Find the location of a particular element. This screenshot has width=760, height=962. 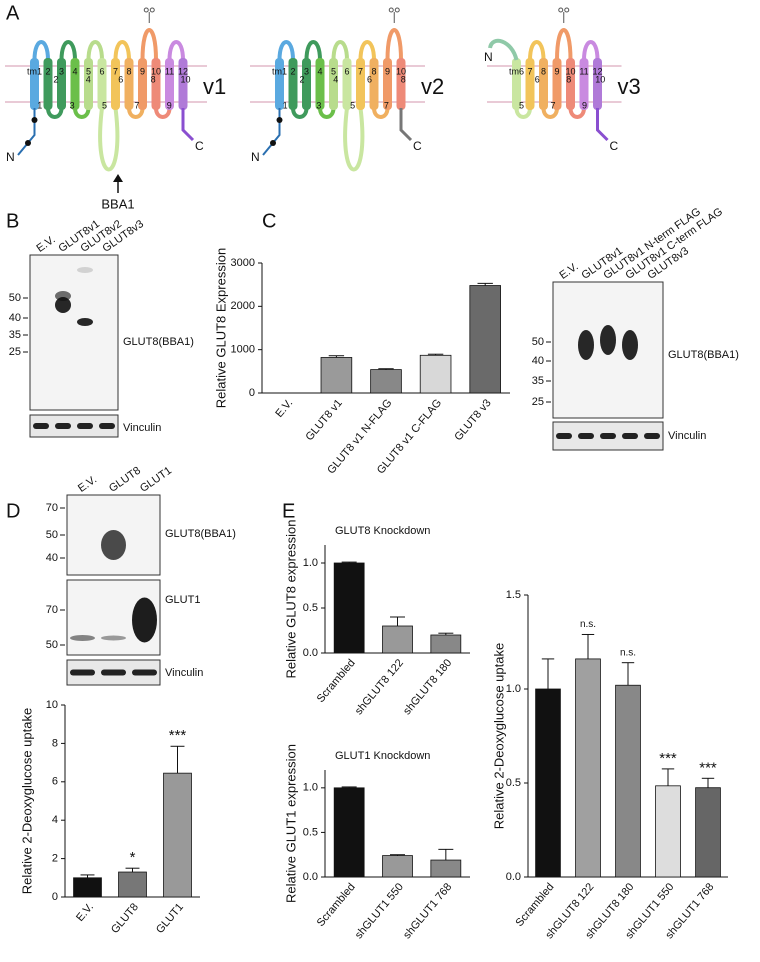

helix-label: 6 is located at coordinates (101, 71).